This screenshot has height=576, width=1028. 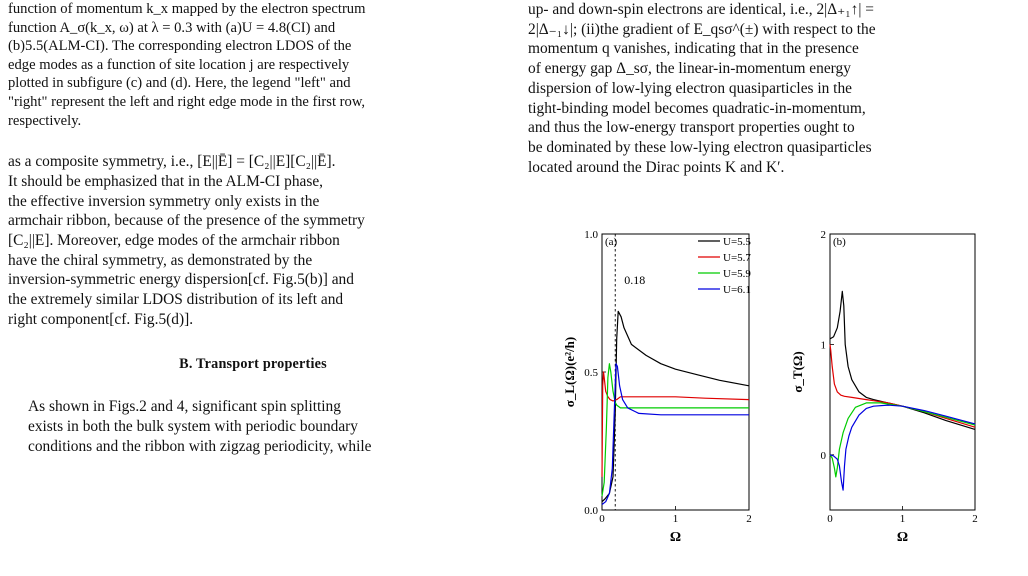 What do you see at coordinates (824, 235) in the screenshot?
I see `y-tick-label: 2` at bounding box center [824, 235].